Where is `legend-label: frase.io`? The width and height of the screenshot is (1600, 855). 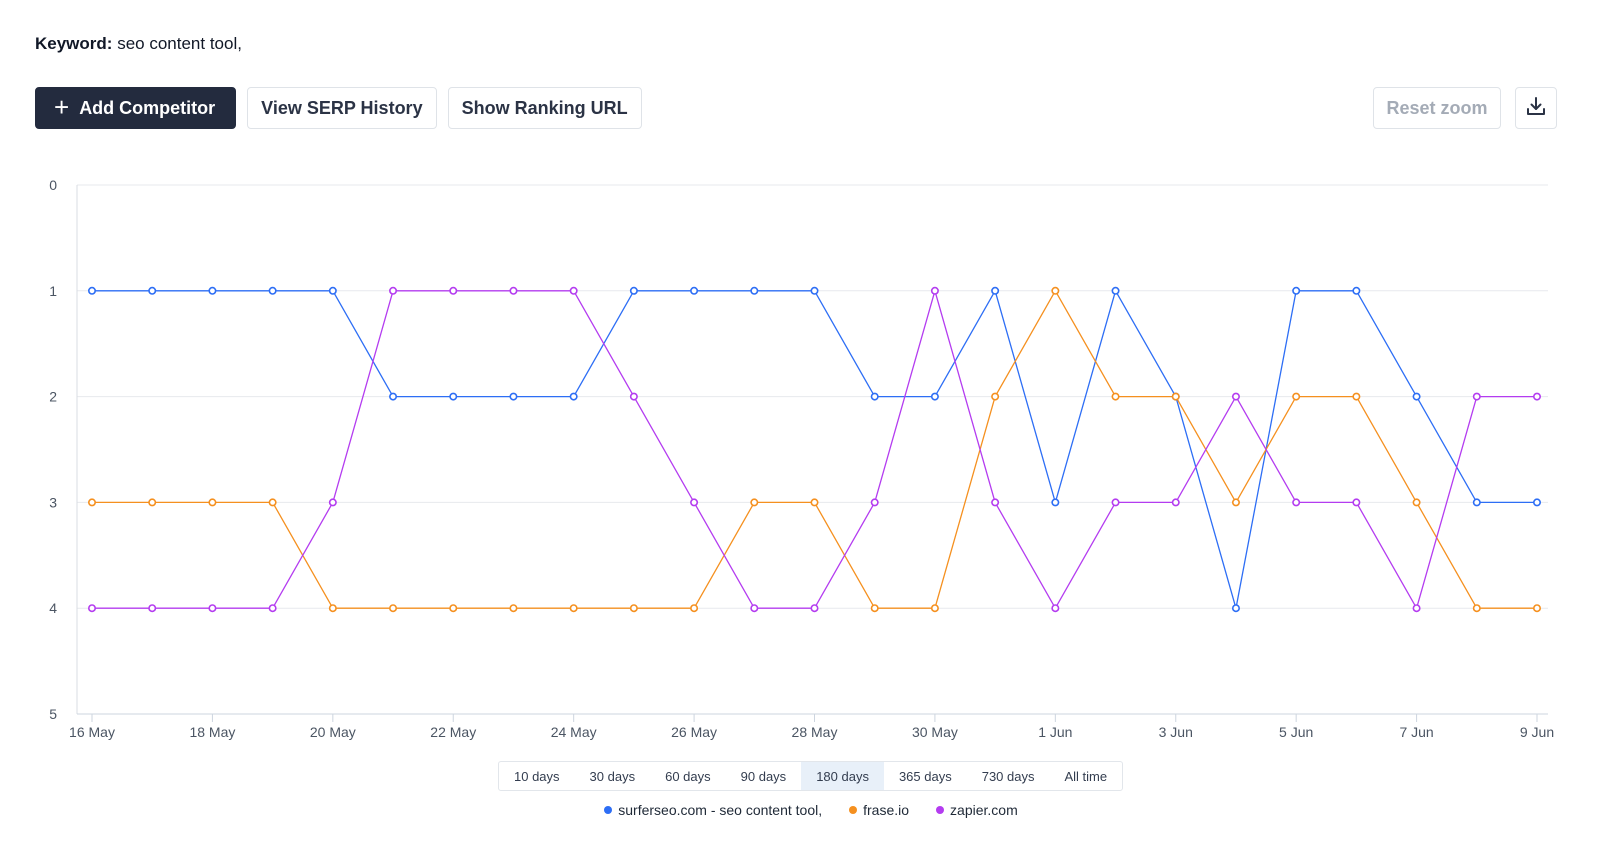 legend-label: frase.io is located at coordinates (886, 810).